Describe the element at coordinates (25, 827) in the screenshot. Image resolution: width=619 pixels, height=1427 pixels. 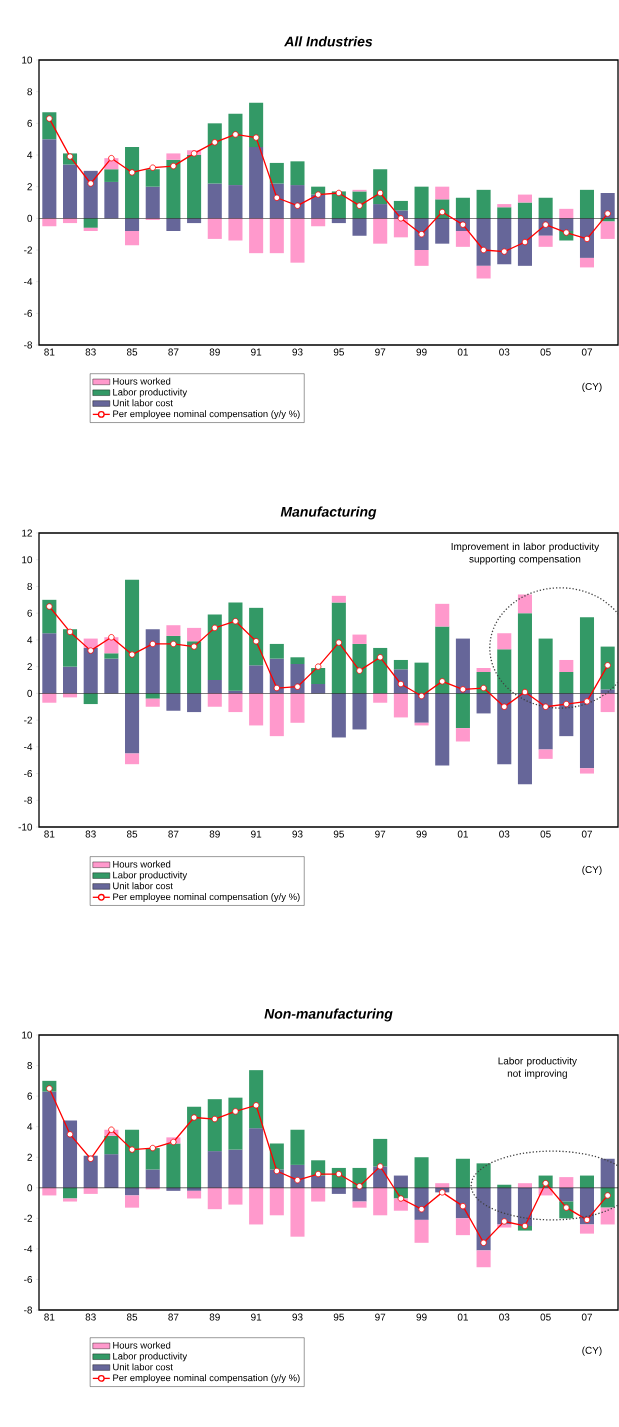
I see `y-tick-label: -10` at that location.